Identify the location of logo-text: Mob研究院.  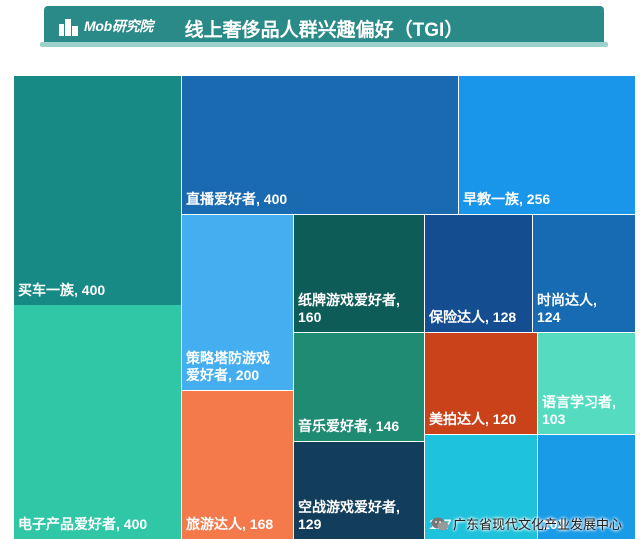
(118, 26).